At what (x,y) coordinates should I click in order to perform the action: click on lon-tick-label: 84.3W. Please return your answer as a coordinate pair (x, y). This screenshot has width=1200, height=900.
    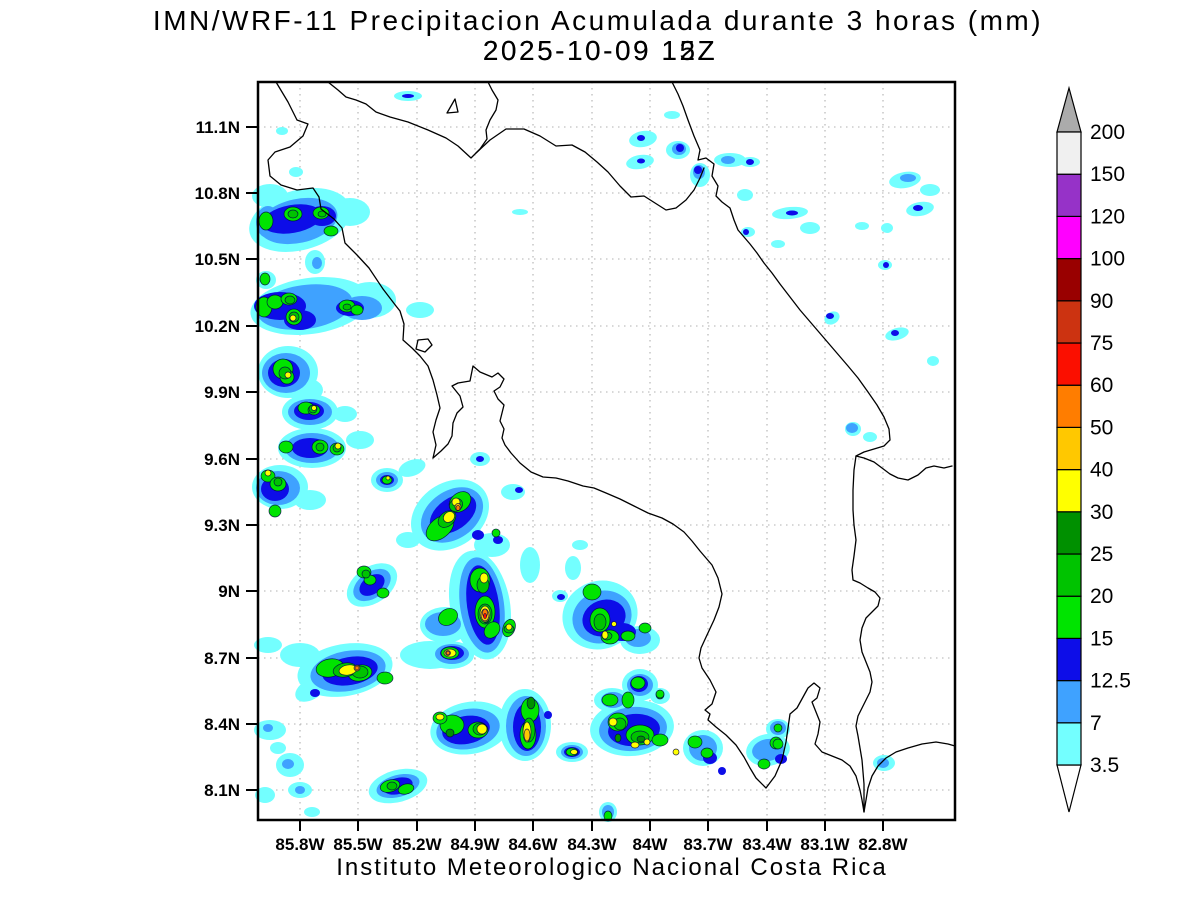
    Looking at the image, I should click on (592, 844).